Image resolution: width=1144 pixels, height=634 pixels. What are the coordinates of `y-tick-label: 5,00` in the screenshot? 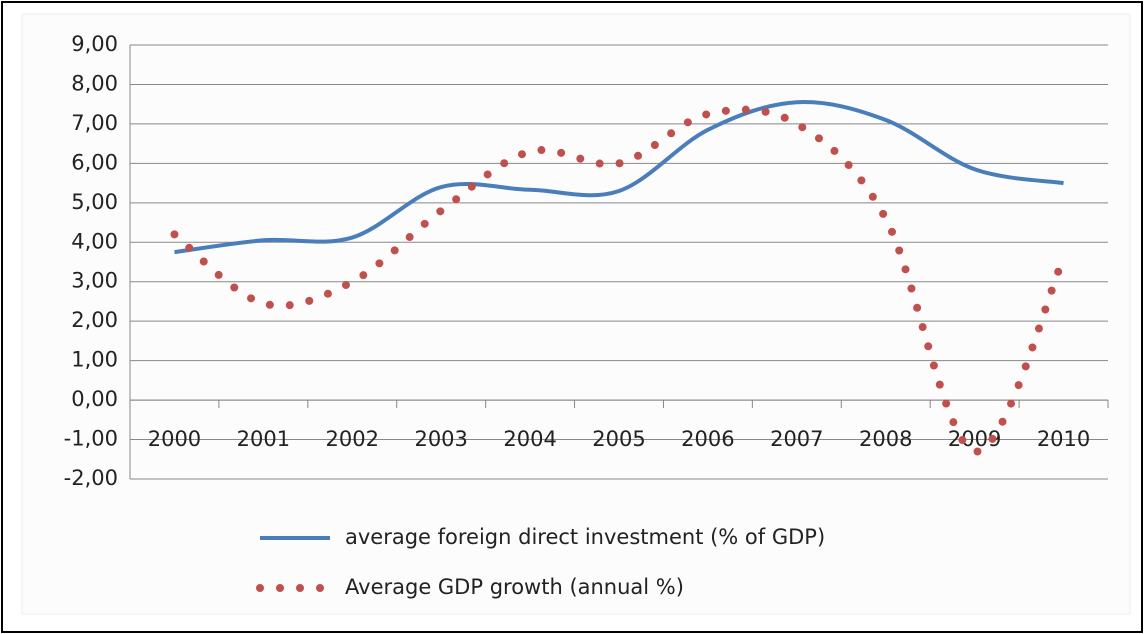 It's located at (94, 202).